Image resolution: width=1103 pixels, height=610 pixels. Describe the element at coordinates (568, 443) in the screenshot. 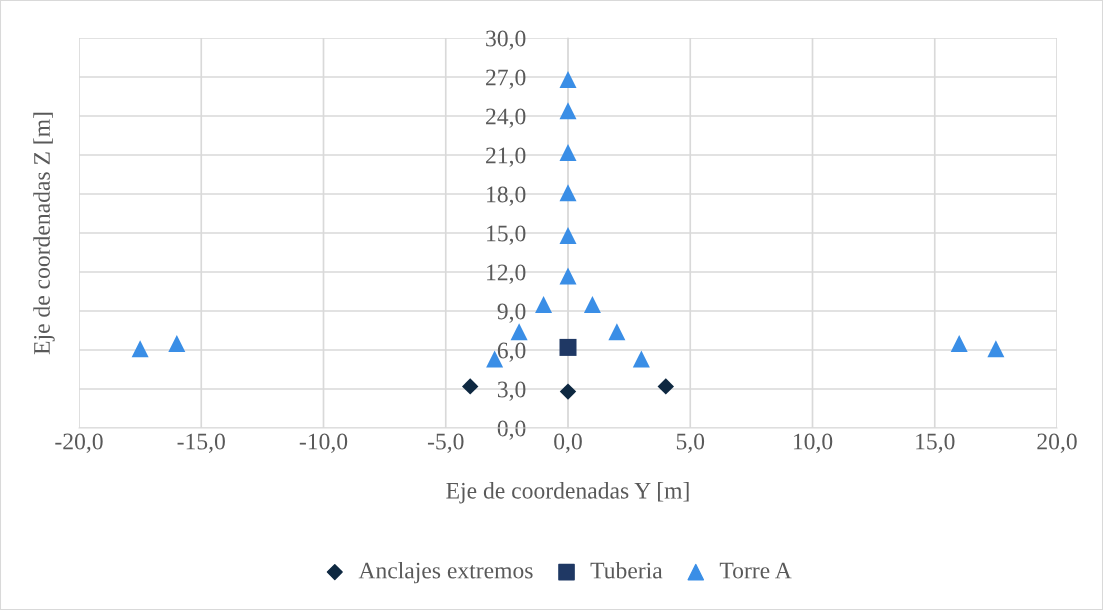

I see `x-tick-label: 0,0` at that location.